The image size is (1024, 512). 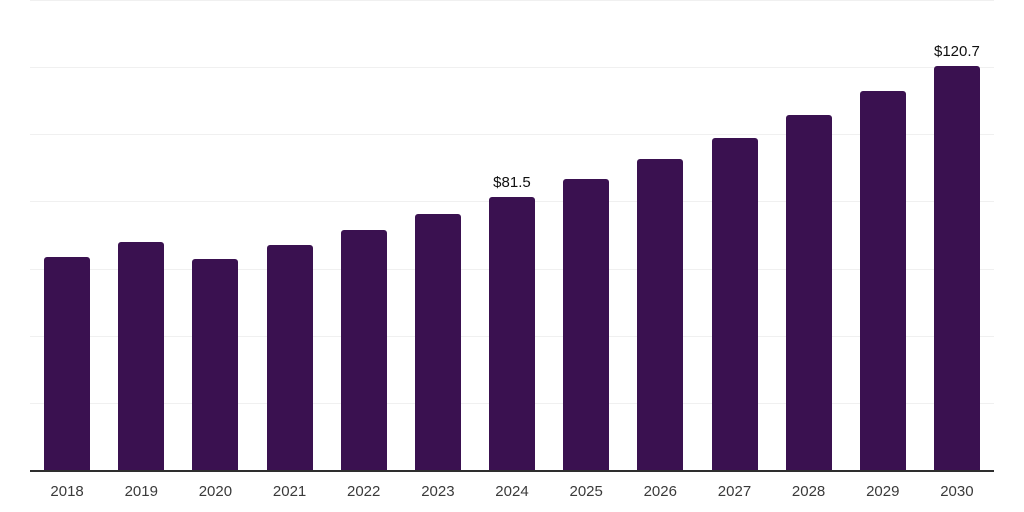 What do you see at coordinates (141, 356) in the screenshot?
I see `bar-2019` at bounding box center [141, 356].